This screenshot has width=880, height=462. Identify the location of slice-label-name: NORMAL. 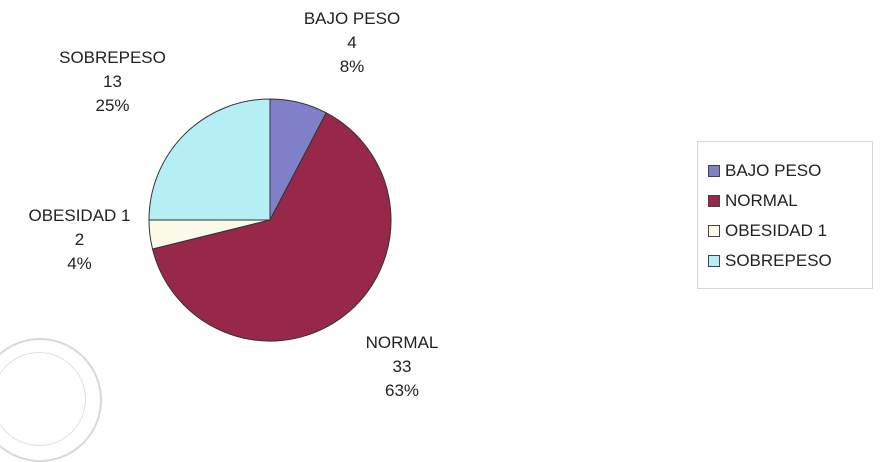
(402, 342).